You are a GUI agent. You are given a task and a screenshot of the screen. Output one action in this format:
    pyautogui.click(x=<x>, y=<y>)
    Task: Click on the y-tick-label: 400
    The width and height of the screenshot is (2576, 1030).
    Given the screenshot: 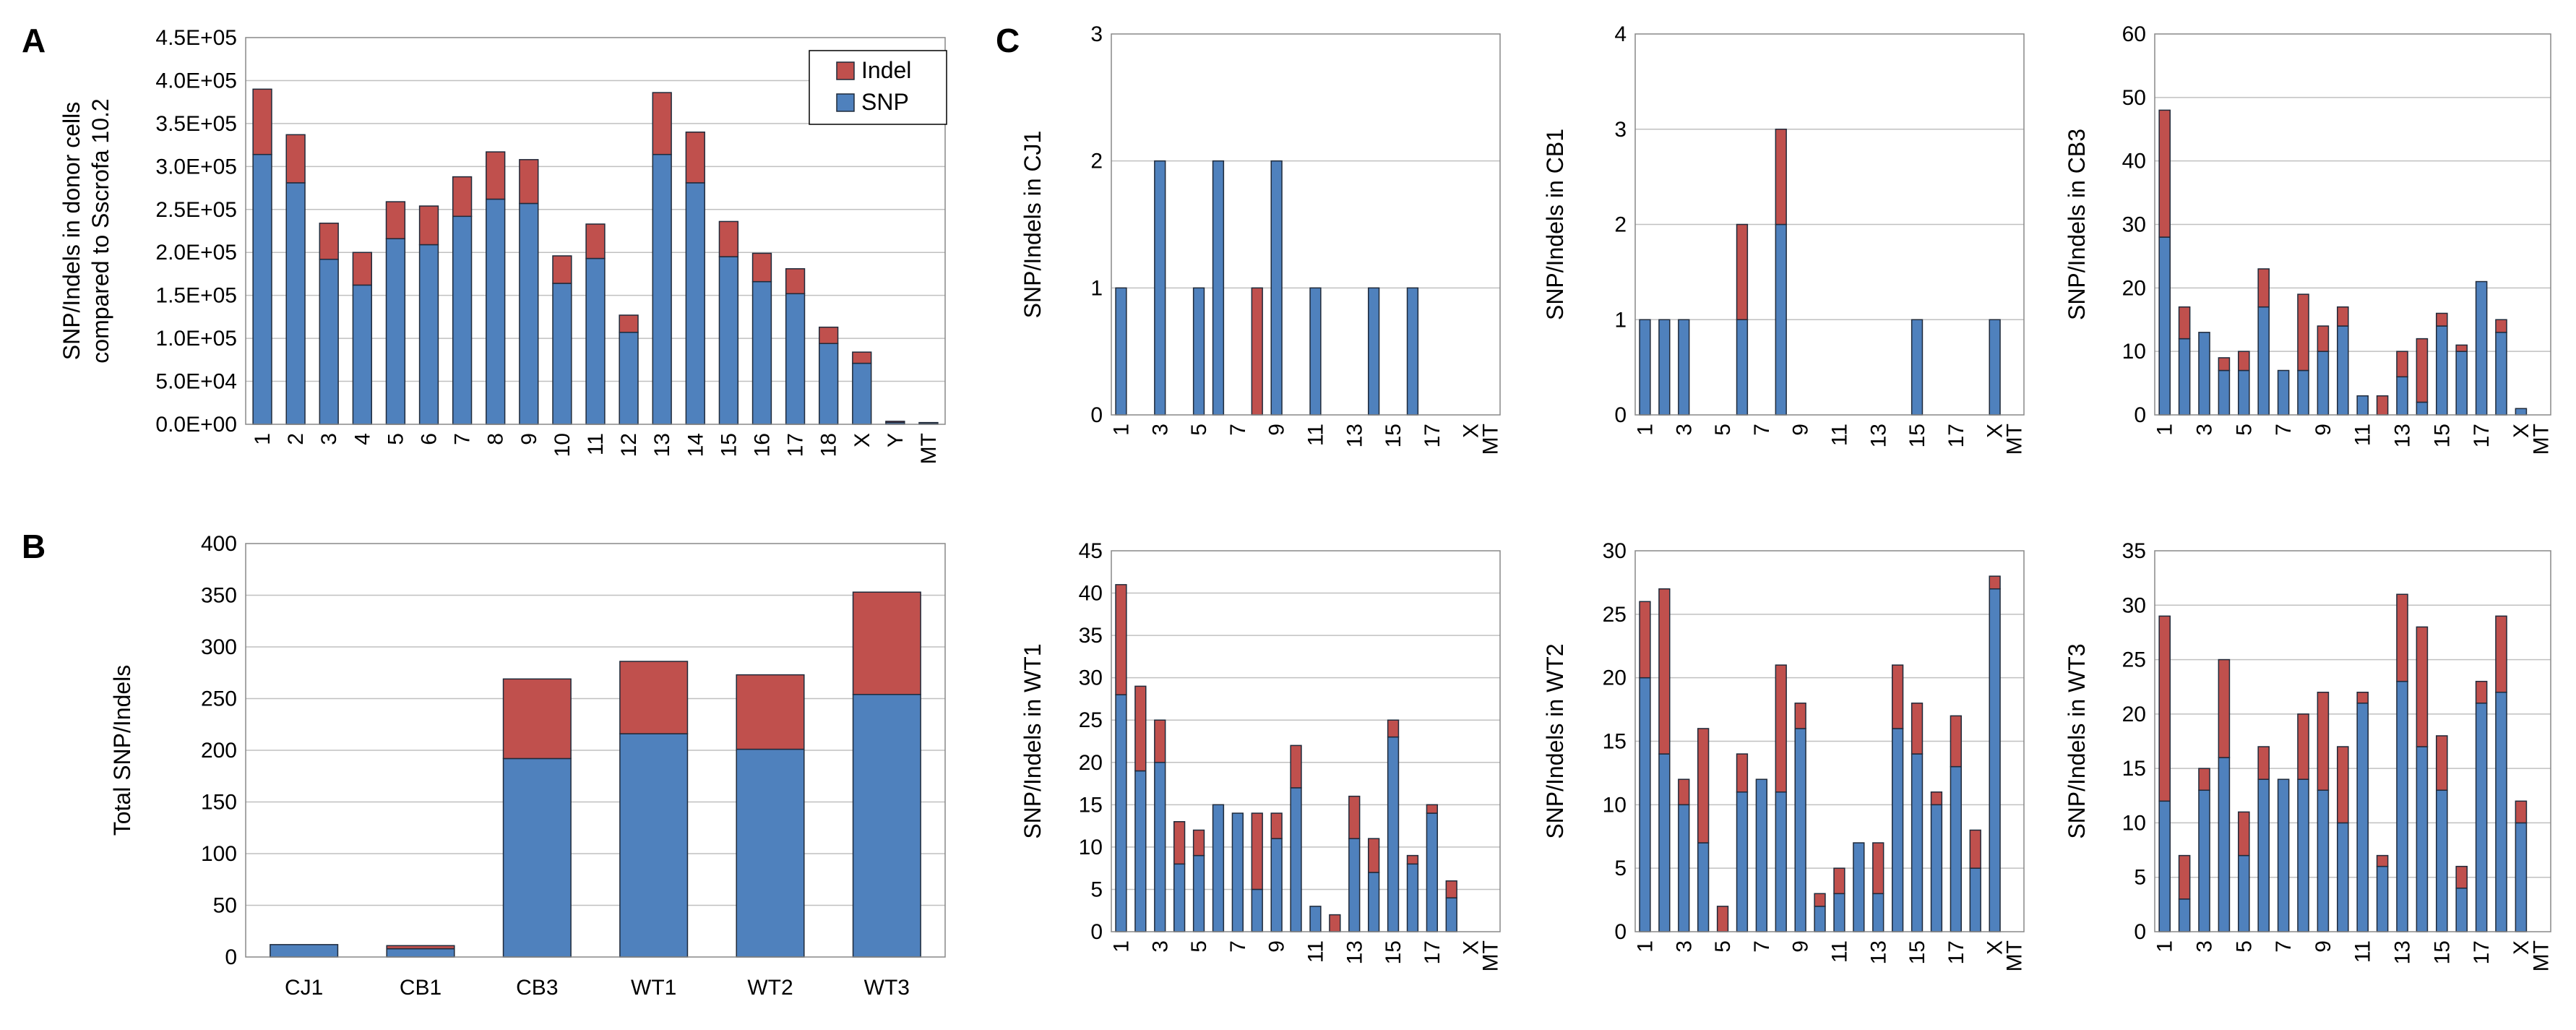 What is the action you would take?
    pyautogui.click(x=219, y=544)
    